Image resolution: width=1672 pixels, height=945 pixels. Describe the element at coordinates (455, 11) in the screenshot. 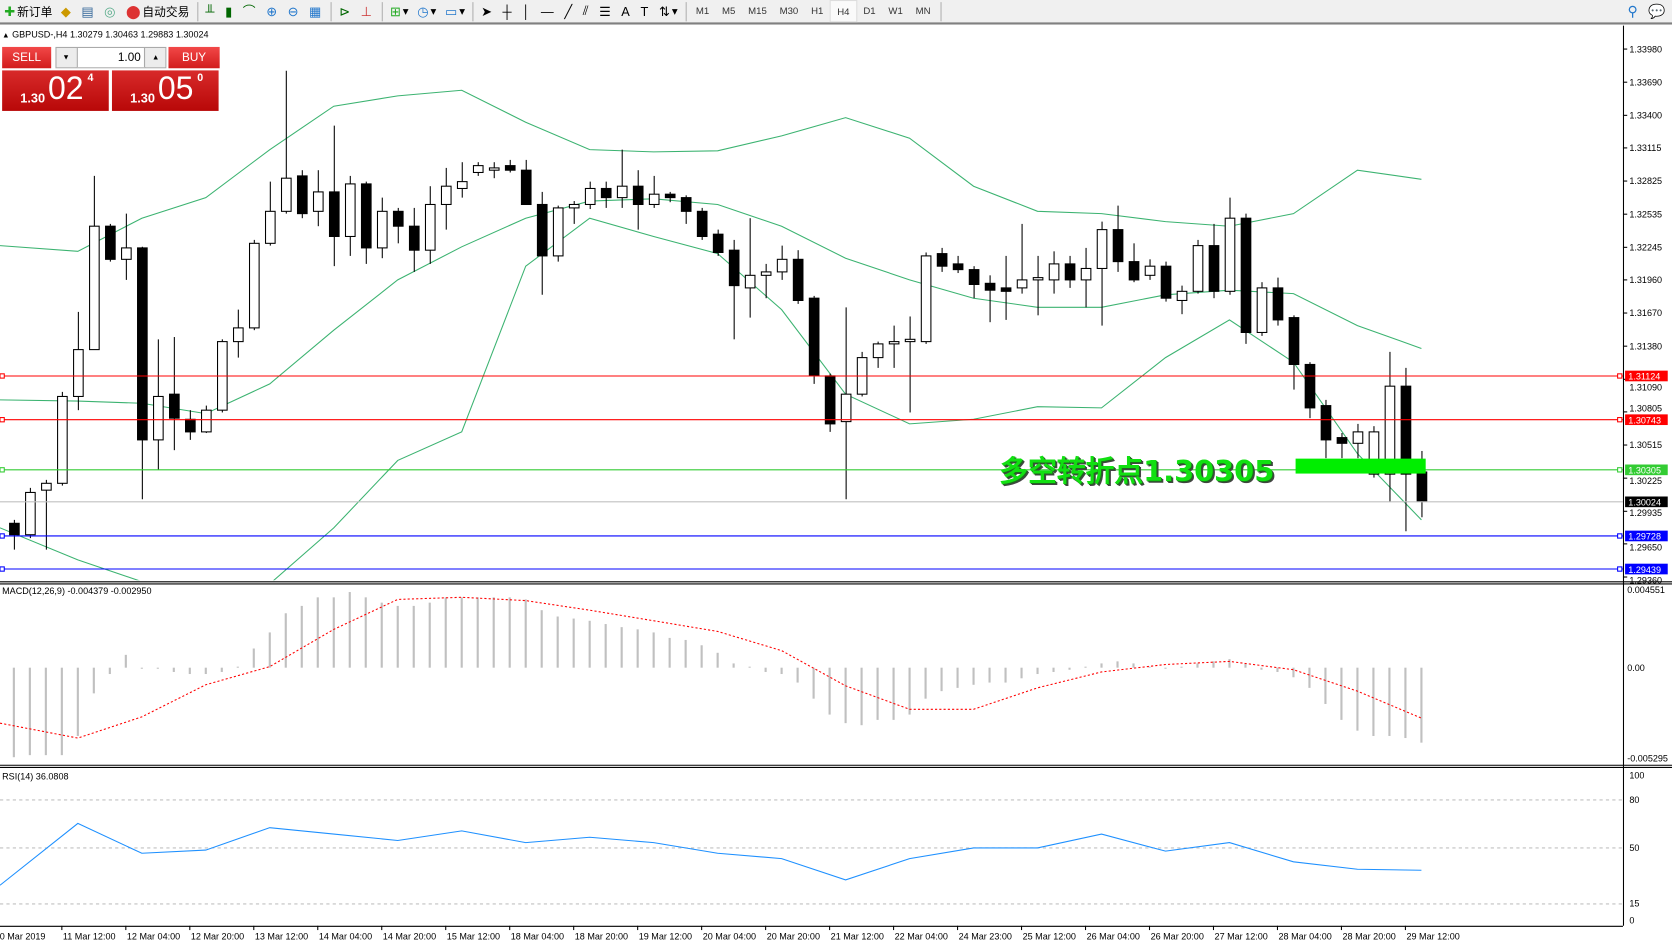

I see `templates-button: ▭ ▾` at that location.